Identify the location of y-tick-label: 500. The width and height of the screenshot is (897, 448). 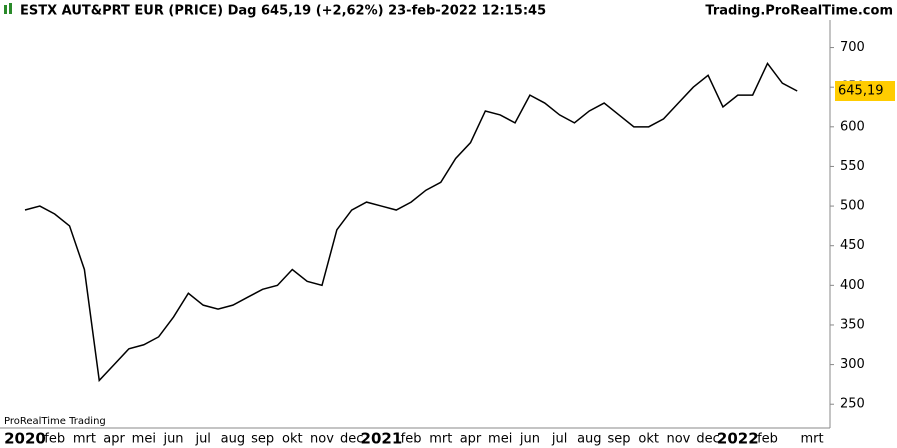
(852, 206).